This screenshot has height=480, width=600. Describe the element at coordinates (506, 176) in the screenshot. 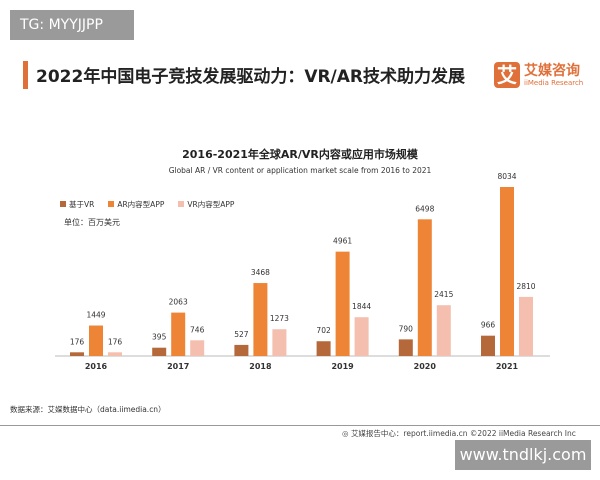

I see `data-label: 8034` at that location.